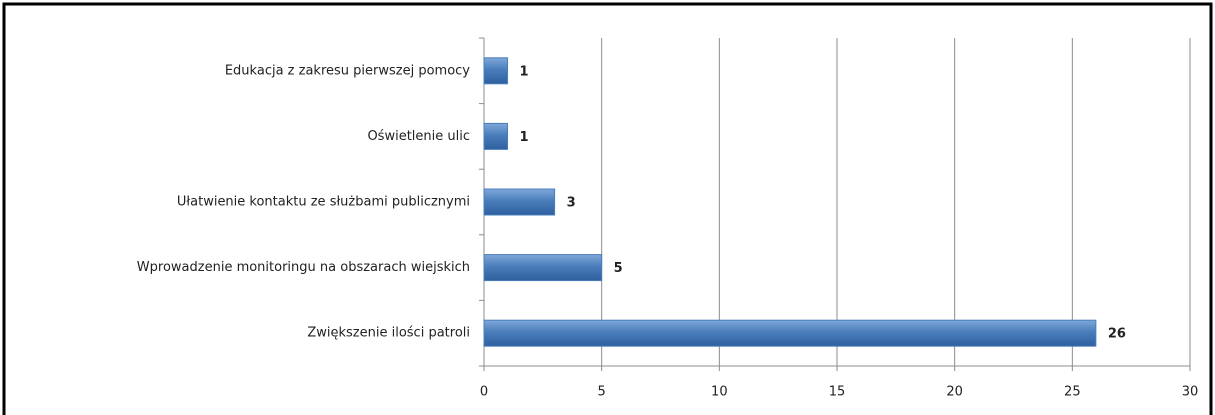  I want to click on x-tick-label: 25, so click(1072, 392).